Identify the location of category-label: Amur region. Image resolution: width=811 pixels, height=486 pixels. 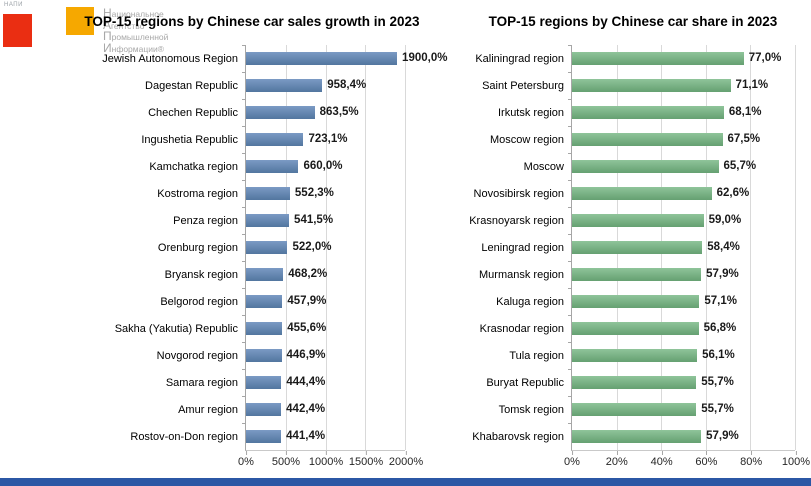
(208, 409).